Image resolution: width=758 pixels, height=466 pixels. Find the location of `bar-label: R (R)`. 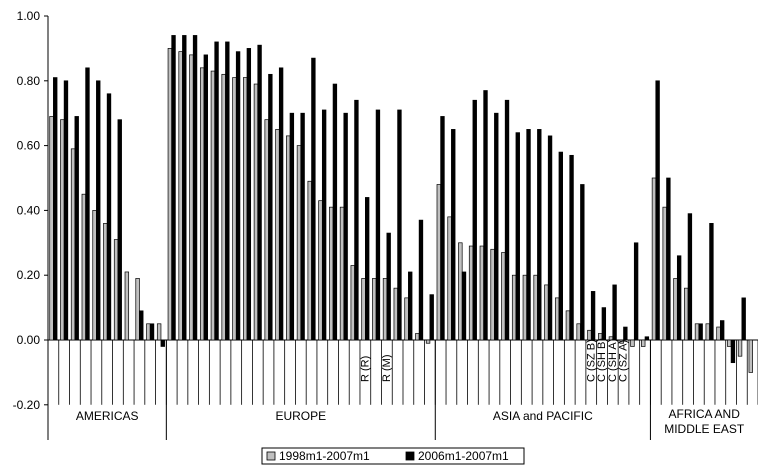

bar-label: R (R) is located at coordinates (365, 369).